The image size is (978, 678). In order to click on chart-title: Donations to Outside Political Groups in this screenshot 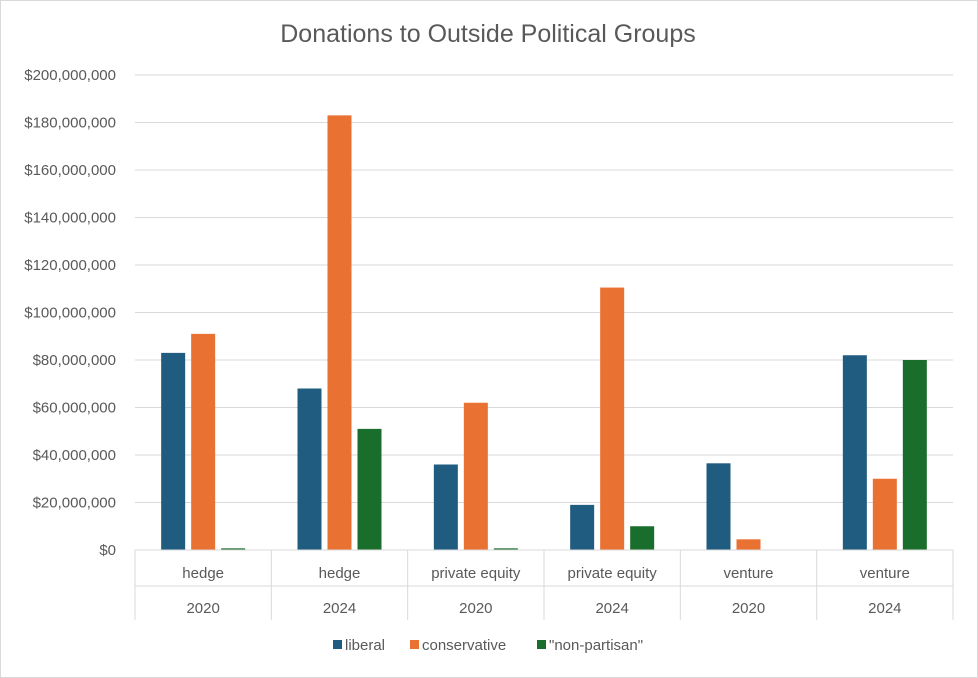, I will do `click(488, 34)`.